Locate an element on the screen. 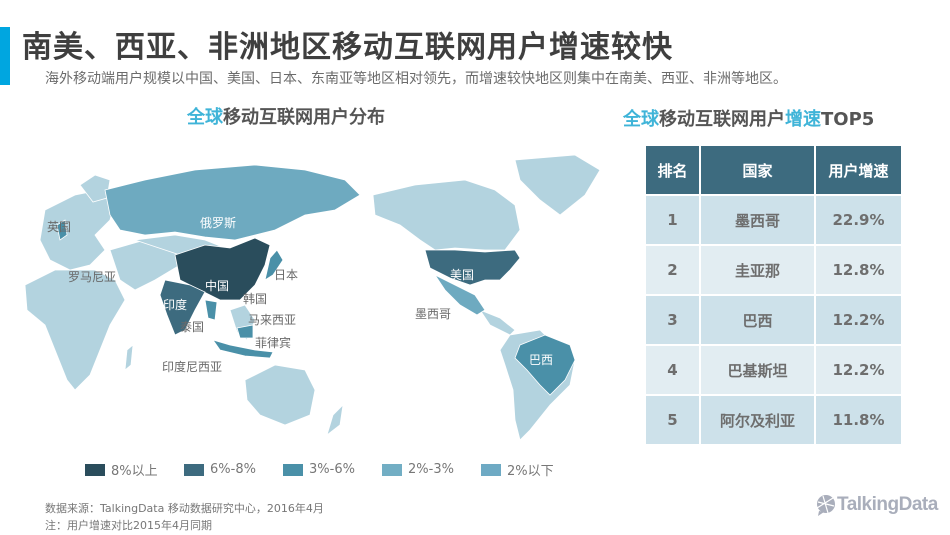 The image size is (950, 535). map-label-china: 中国 is located at coordinates (217, 286).